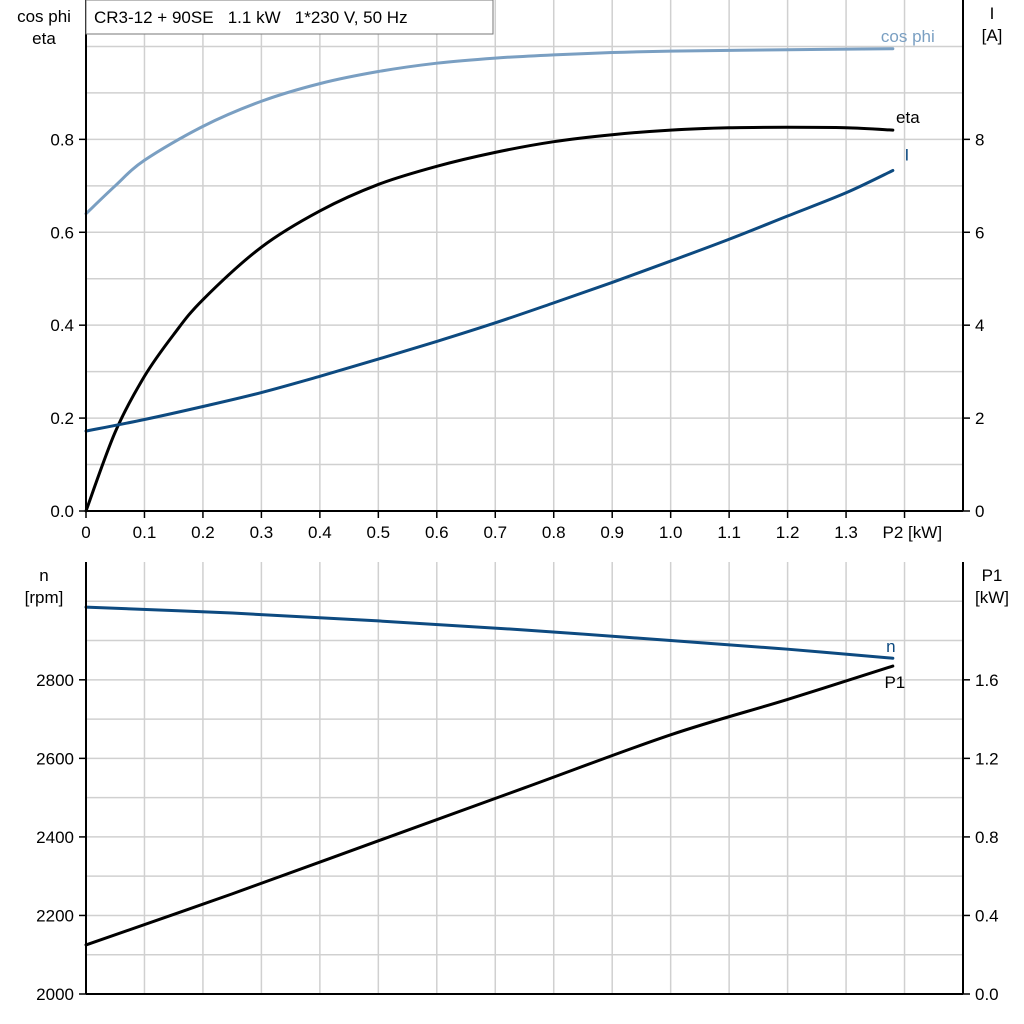  I want to click on y-tick-label-right: 8, so click(979, 139).